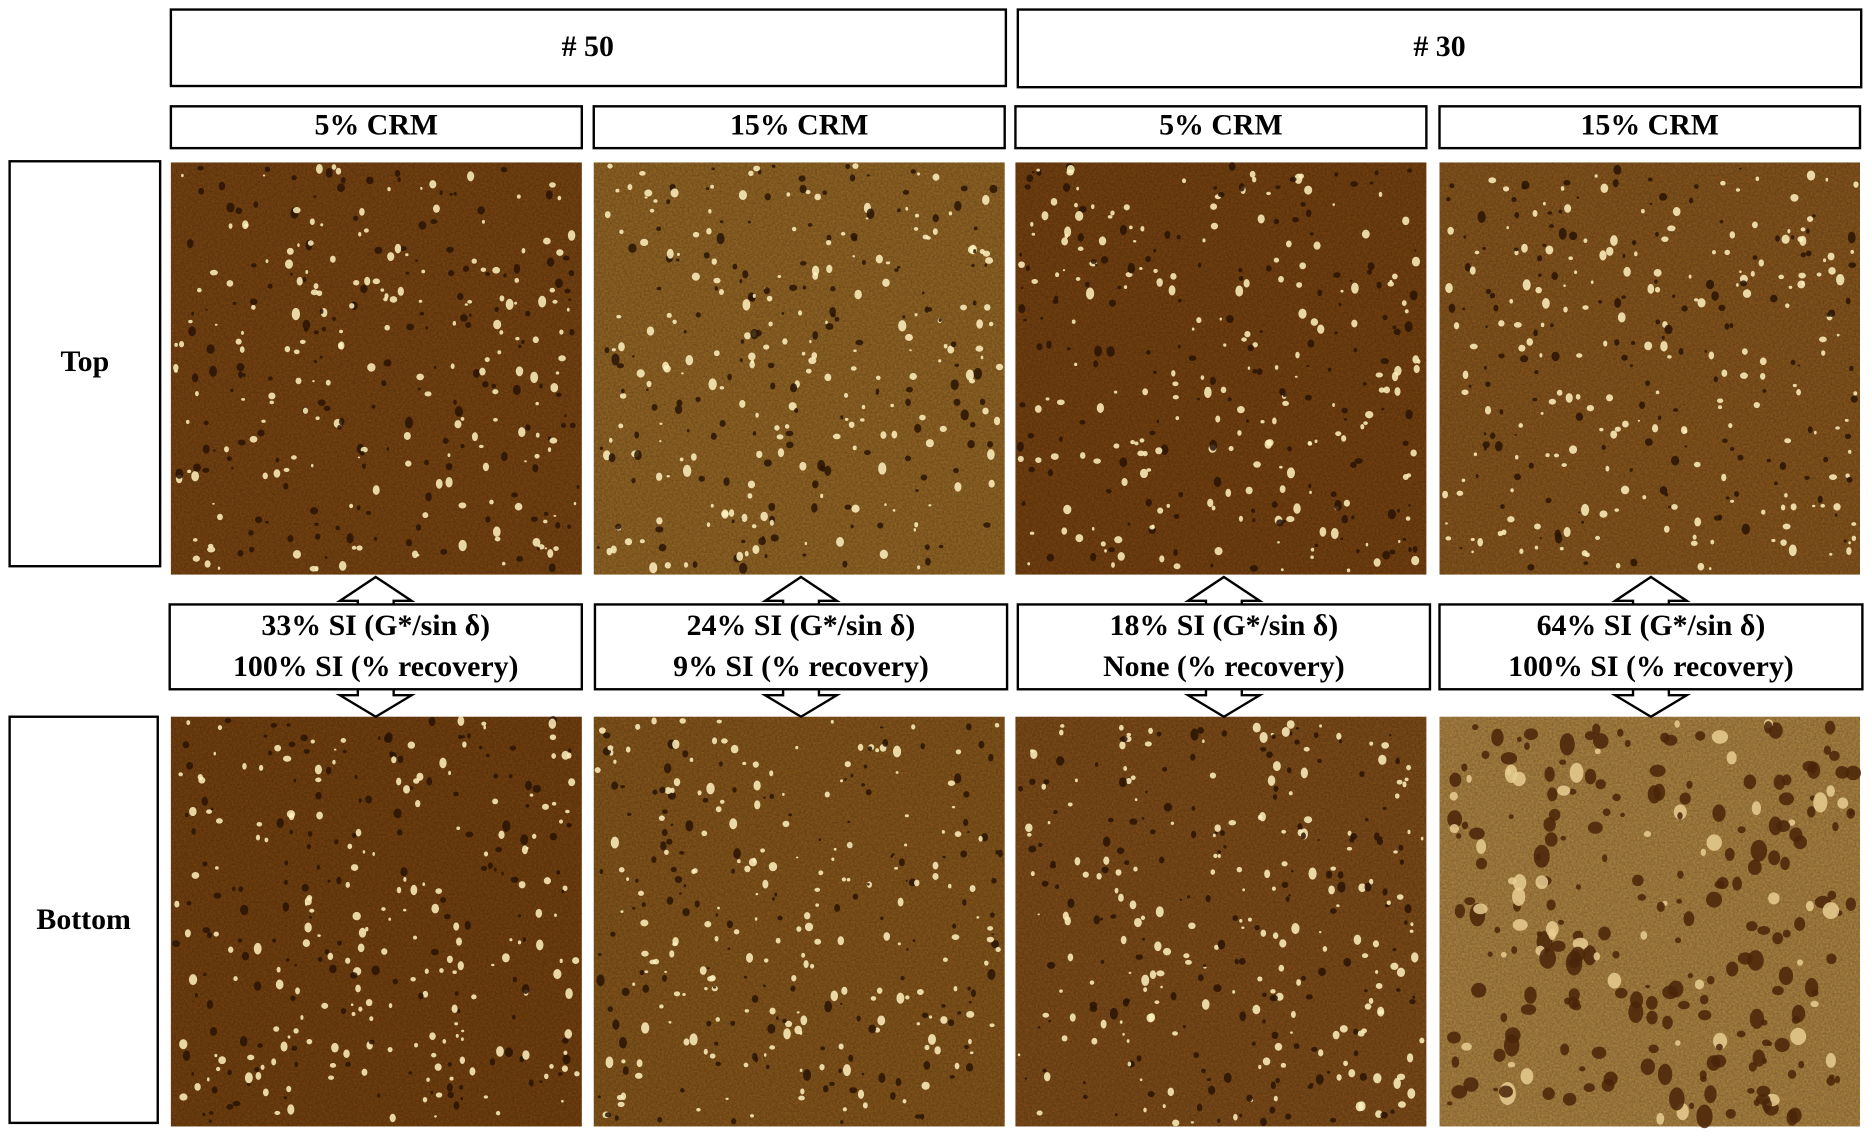  What do you see at coordinates (376, 127) in the screenshot?
I see `column-header` at bounding box center [376, 127].